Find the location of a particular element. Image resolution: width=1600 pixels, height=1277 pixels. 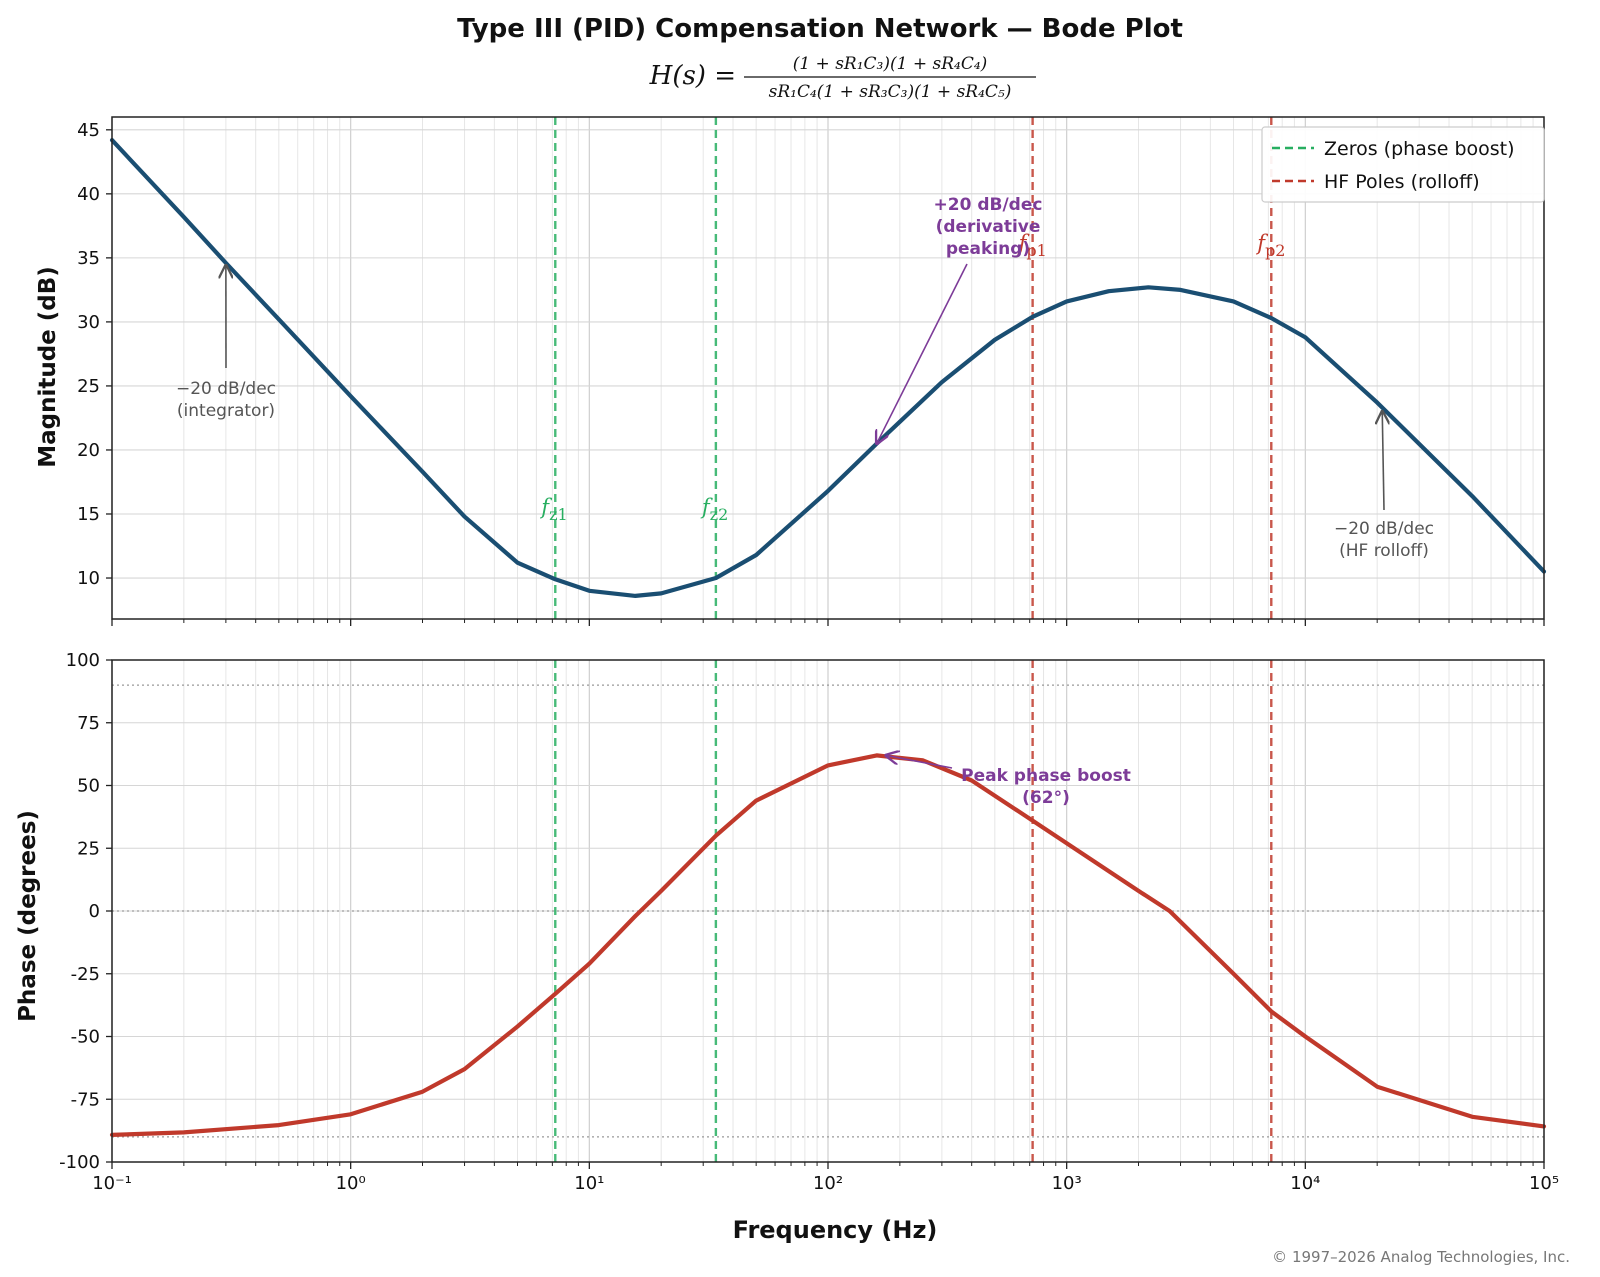

annotation-derivative-text: +20 dB/dec is located at coordinates (988, 205).